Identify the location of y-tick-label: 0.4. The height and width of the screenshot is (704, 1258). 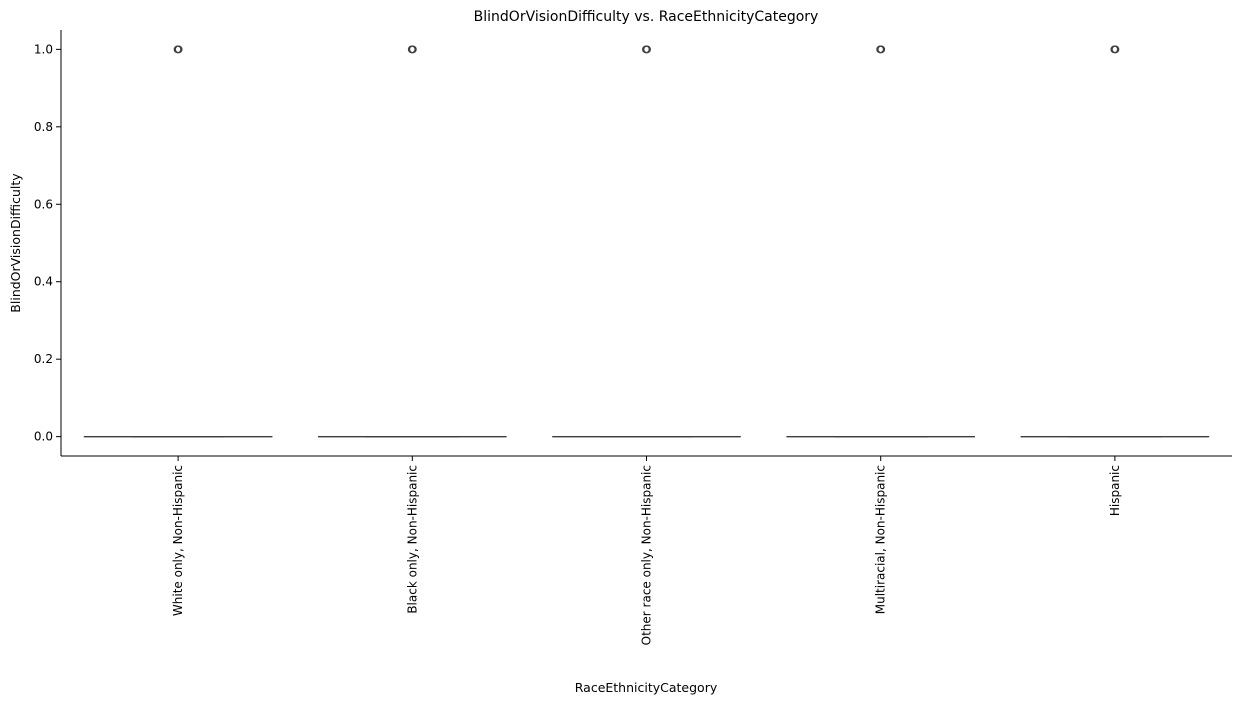
(43, 282).